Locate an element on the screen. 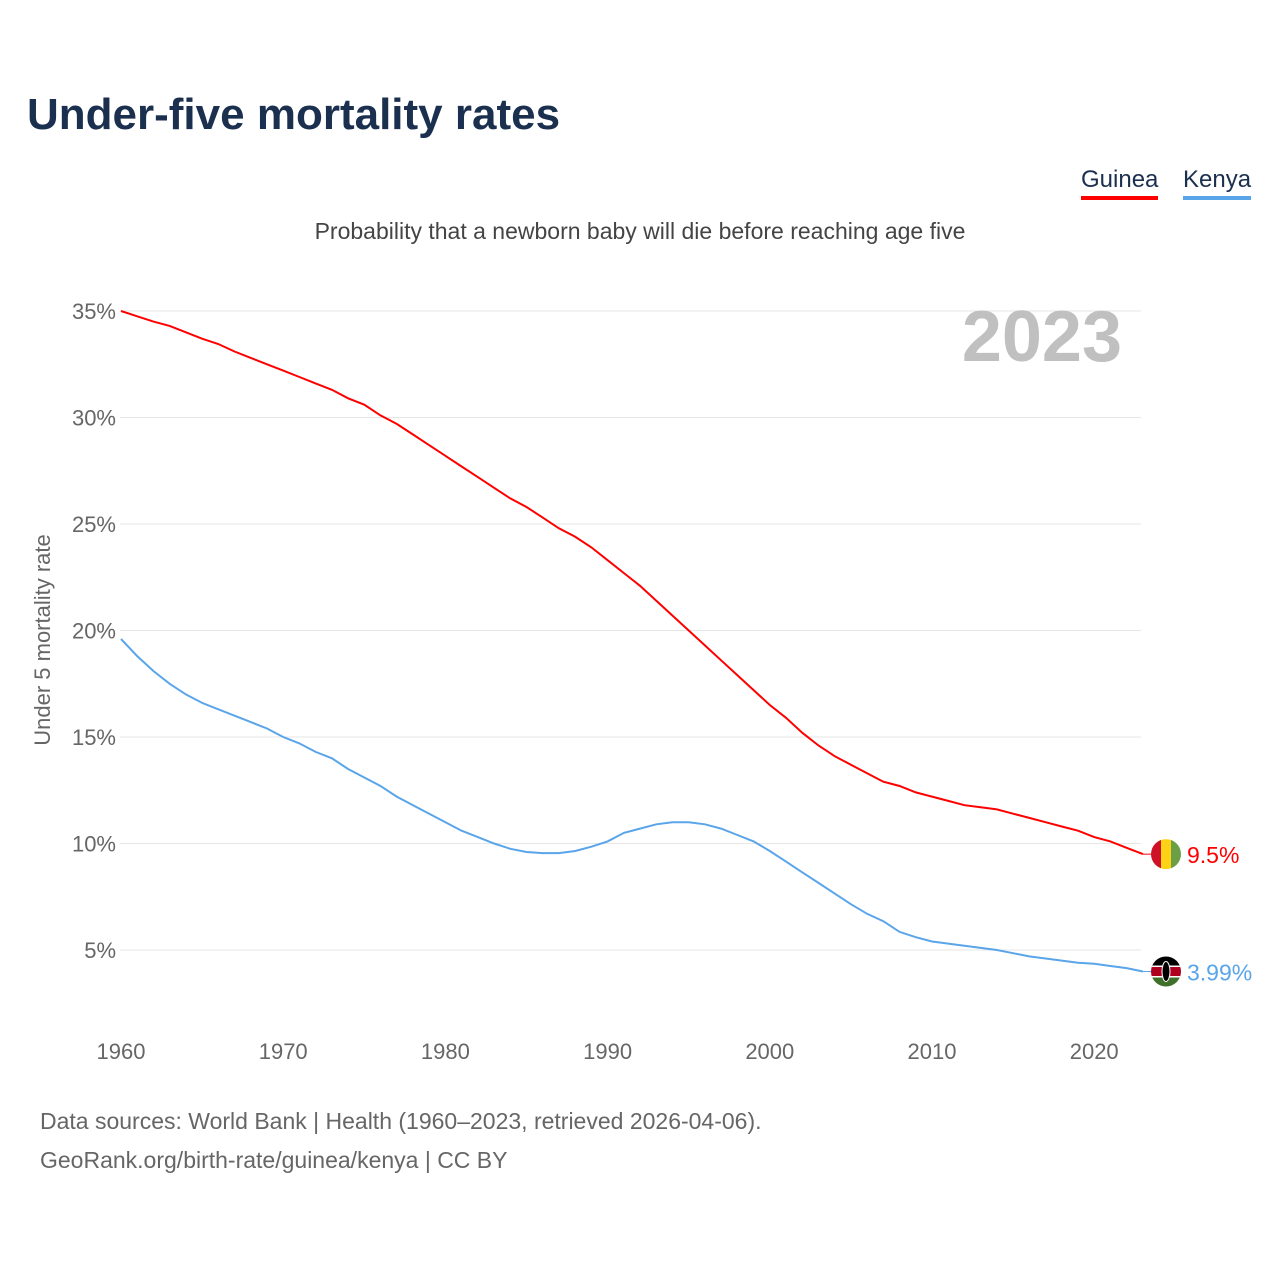 The width and height of the screenshot is (1280, 1280). kenya-flag-icon is located at coordinates (1166, 971).